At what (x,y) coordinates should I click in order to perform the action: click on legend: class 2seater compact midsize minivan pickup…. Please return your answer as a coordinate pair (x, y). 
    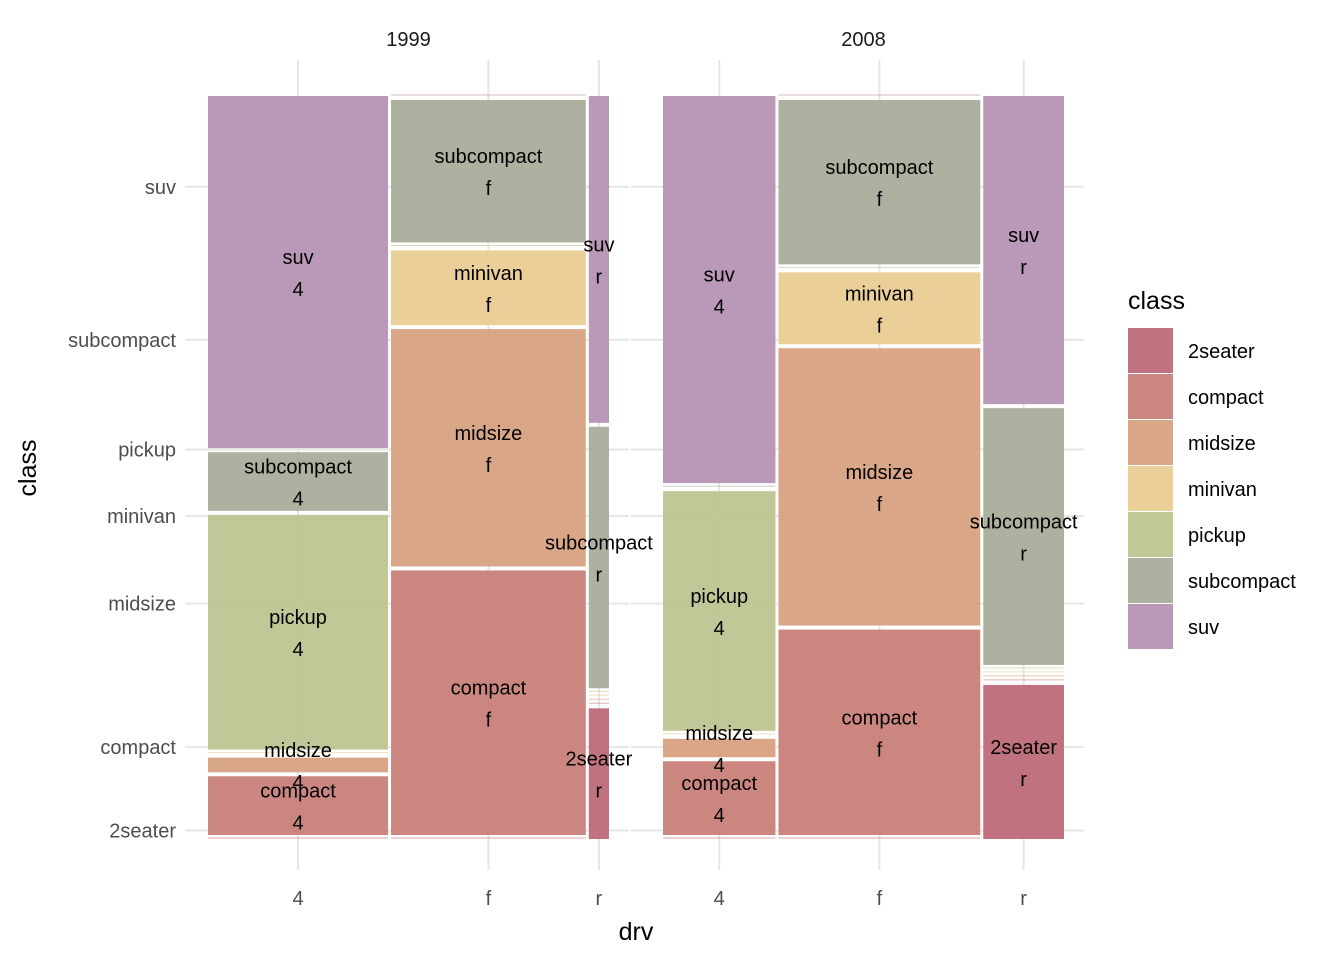
    Looking at the image, I should click on (1212, 468).